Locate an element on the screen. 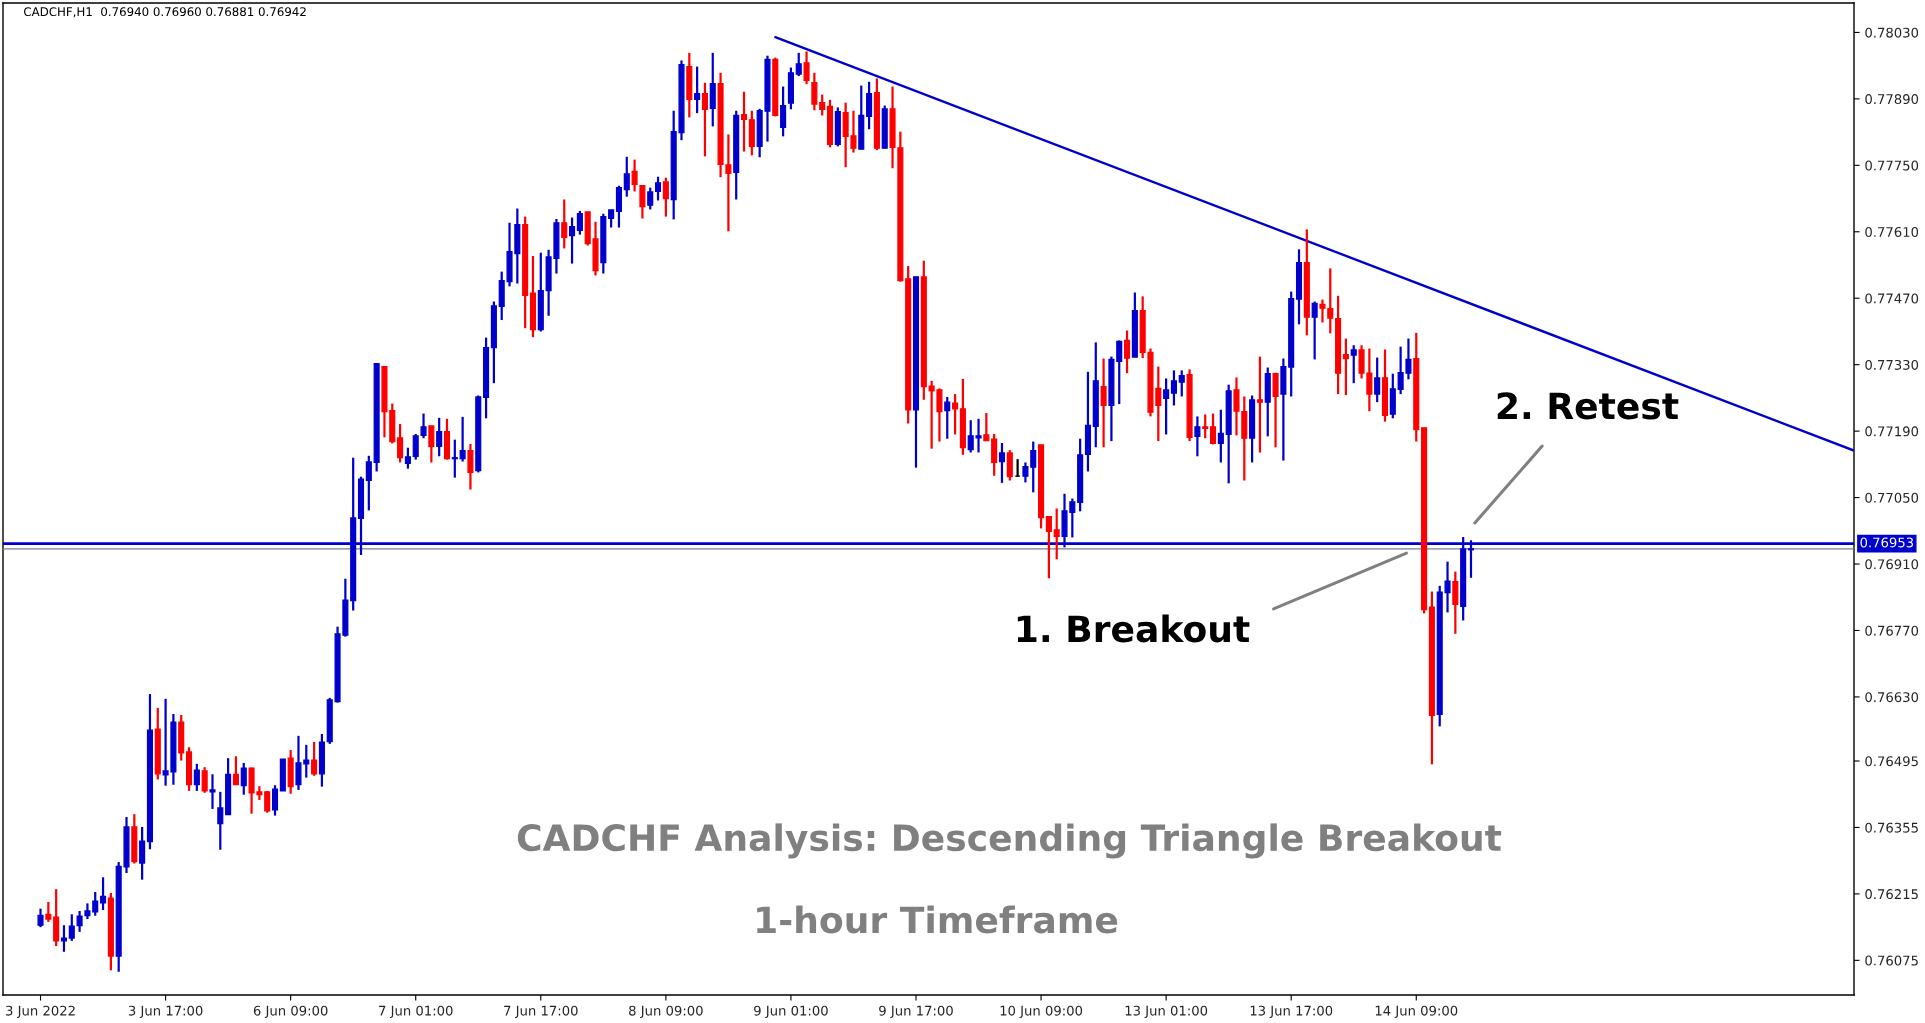  y-tick-label: 0.77050 is located at coordinates (1892, 497).